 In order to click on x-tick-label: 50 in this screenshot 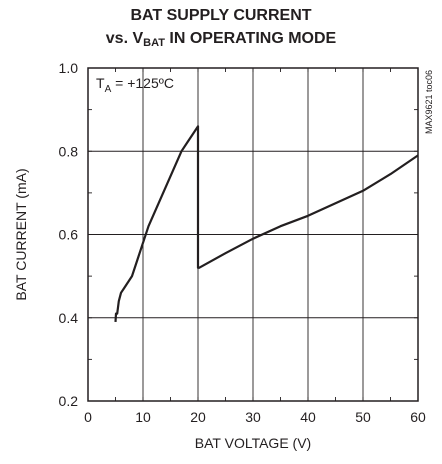, I will do `click(363, 417)`.